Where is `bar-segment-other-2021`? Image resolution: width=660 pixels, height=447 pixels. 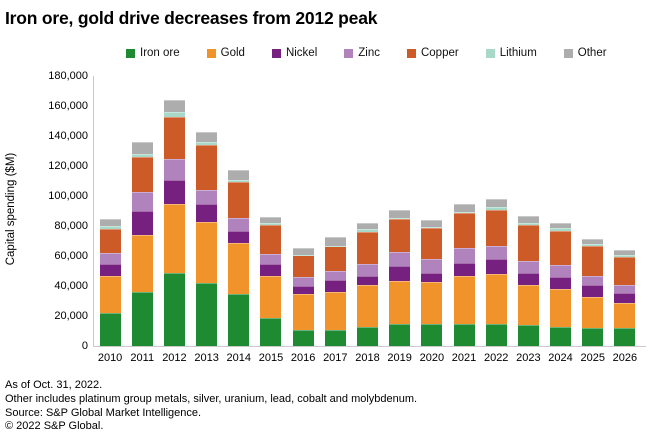
bar-segment-other-2021 is located at coordinates (464, 207).